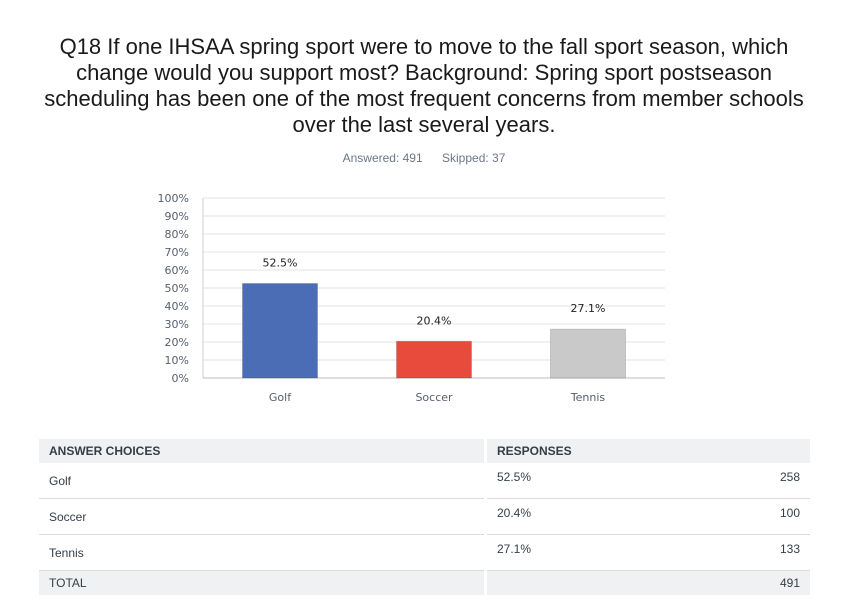 This screenshot has width=848, height=600. I want to click on y-tick-label: 20%, so click(177, 342).